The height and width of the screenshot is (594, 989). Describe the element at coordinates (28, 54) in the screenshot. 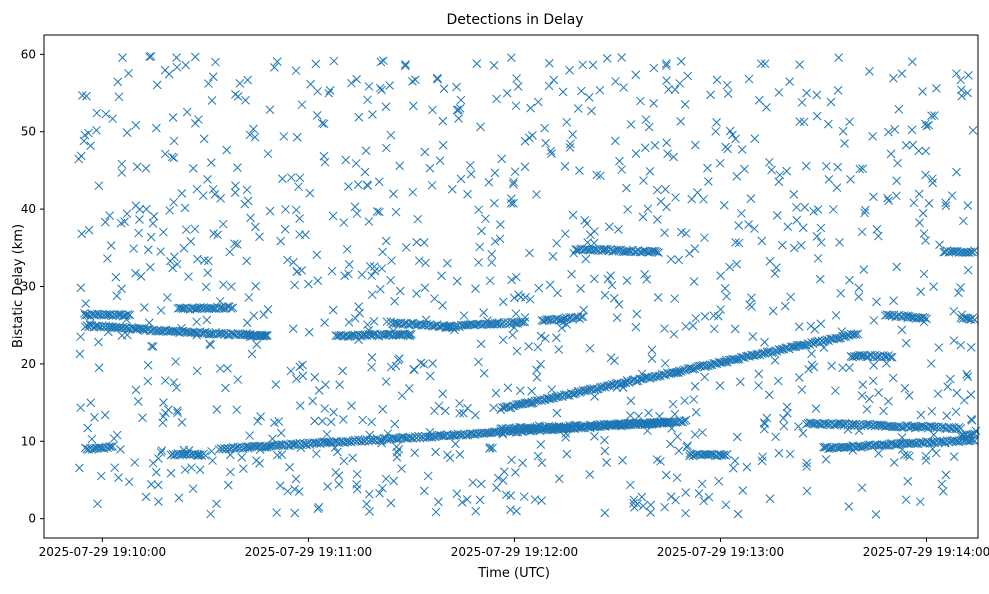

I see `y-tick-label: 60` at that location.